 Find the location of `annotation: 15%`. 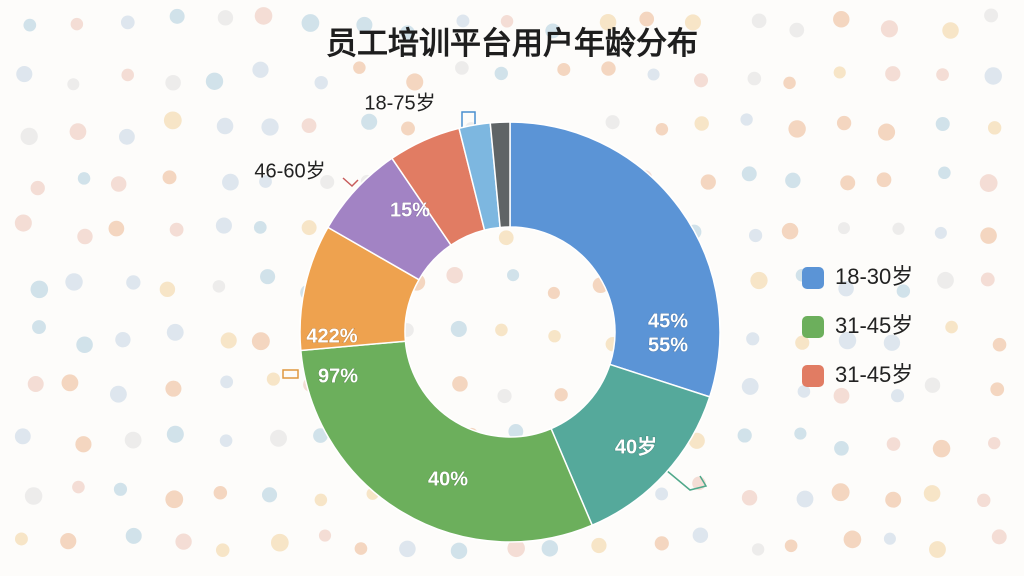

annotation: 15% is located at coordinates (410, 210).